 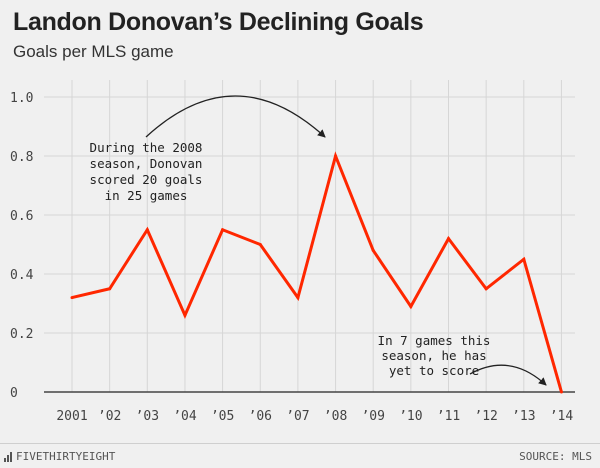 What do you see at coordinates (21, 216) in the screenshot?
I see `y-tick-label: 0.6` at bounding box center [21, 216].